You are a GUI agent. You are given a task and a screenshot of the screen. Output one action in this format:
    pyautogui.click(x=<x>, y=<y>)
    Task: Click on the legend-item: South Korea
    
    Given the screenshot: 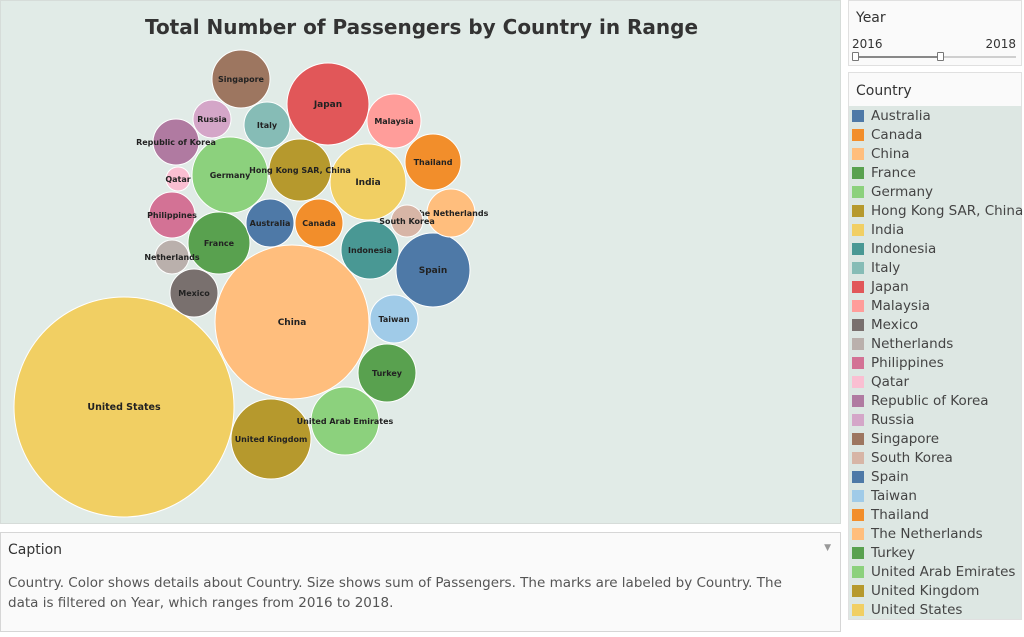 What is the action you would take?
    pyautogui.click(x=935, y=457)
    